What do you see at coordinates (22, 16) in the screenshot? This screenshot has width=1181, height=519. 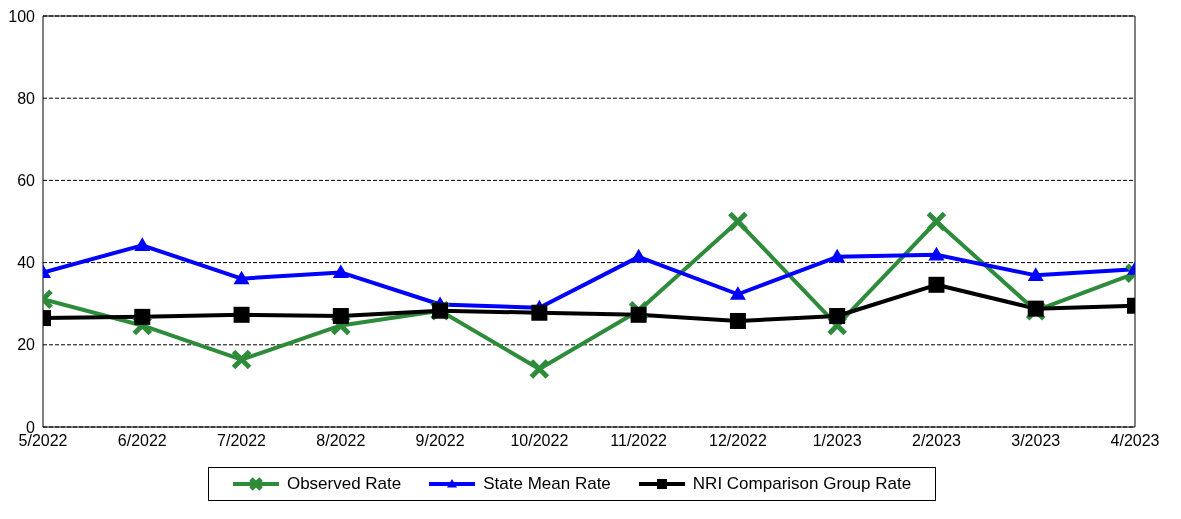 I see `y-tick-label: 100` at bounding box center [22, 16].